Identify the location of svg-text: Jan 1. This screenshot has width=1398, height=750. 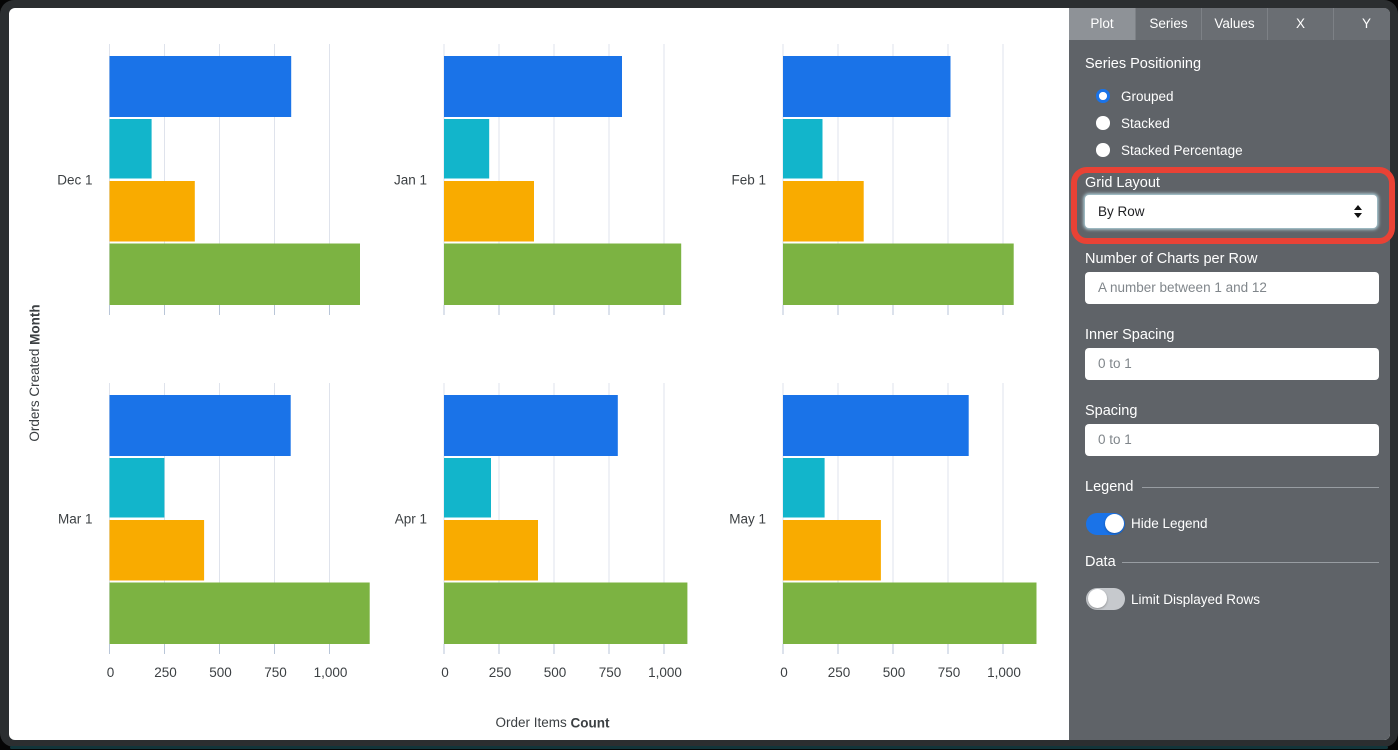
(410, 180).